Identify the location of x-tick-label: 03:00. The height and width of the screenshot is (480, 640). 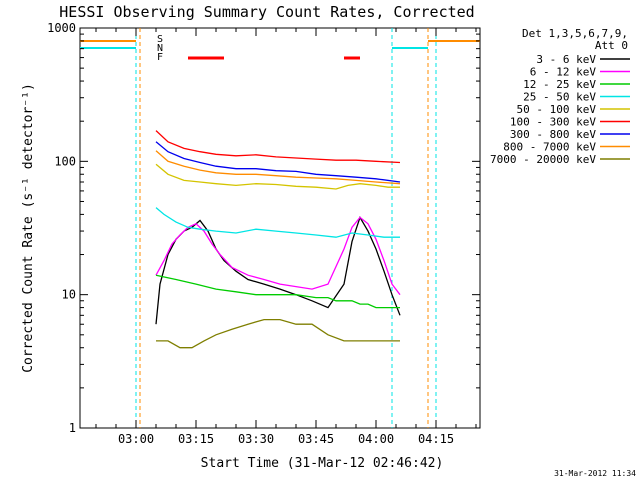
(136, 439).